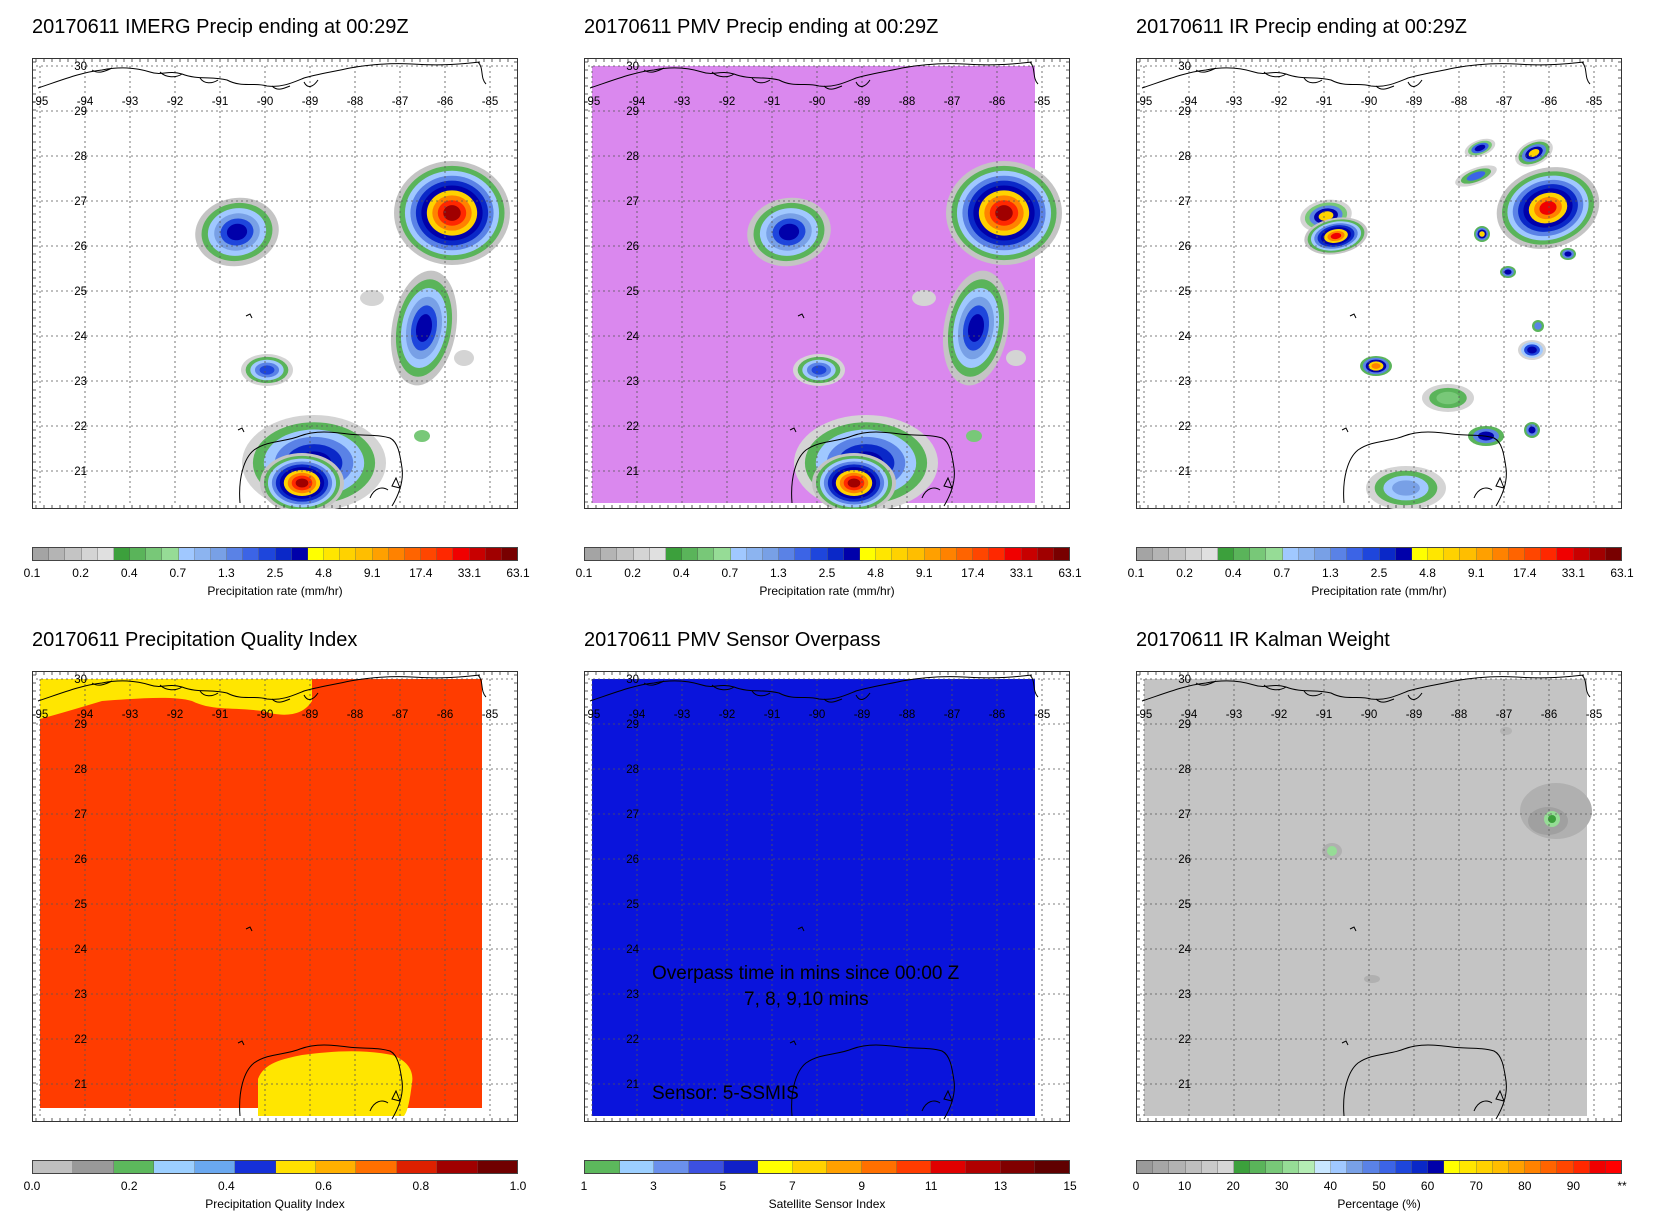  What do you see at coordinates (1379, 554) in the screenshot?
I see `colorbar` at bounding box center [1379, 554].